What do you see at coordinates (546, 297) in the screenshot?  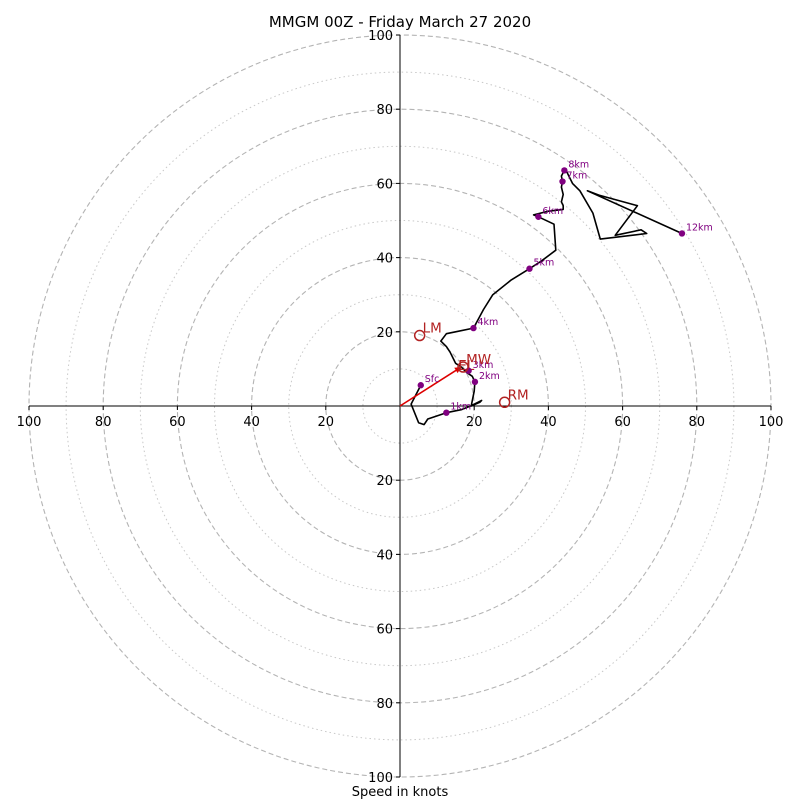 I see `hodograph-line` at bounding box center [546, 297].